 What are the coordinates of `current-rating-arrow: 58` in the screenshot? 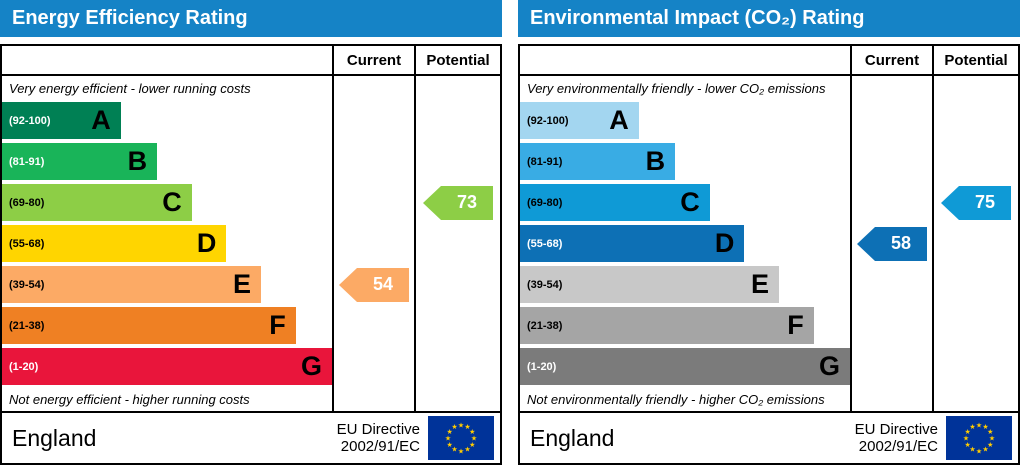 It's located at (892, 243).